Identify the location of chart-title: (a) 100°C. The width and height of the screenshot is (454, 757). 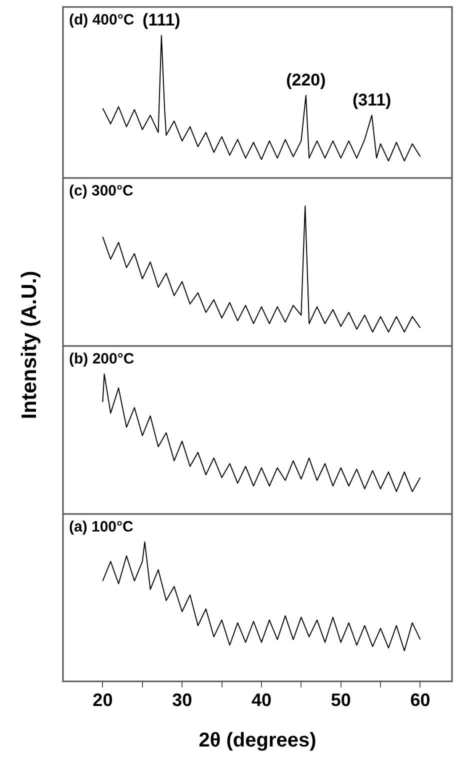
(101, 527).